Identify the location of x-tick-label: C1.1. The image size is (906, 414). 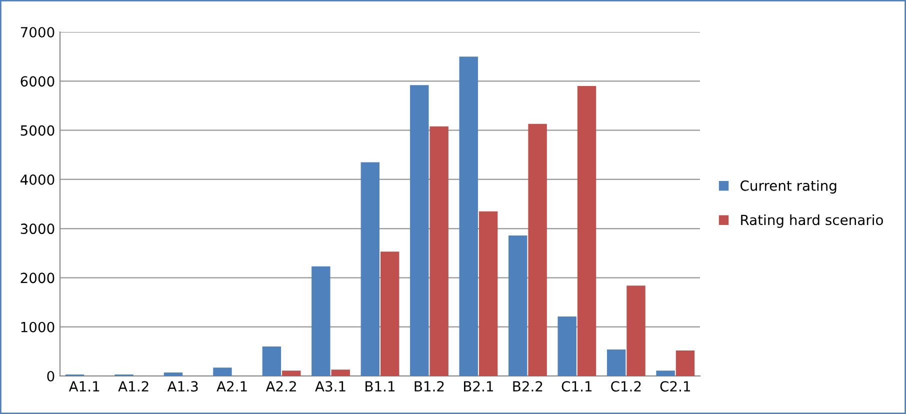
(577, 386).